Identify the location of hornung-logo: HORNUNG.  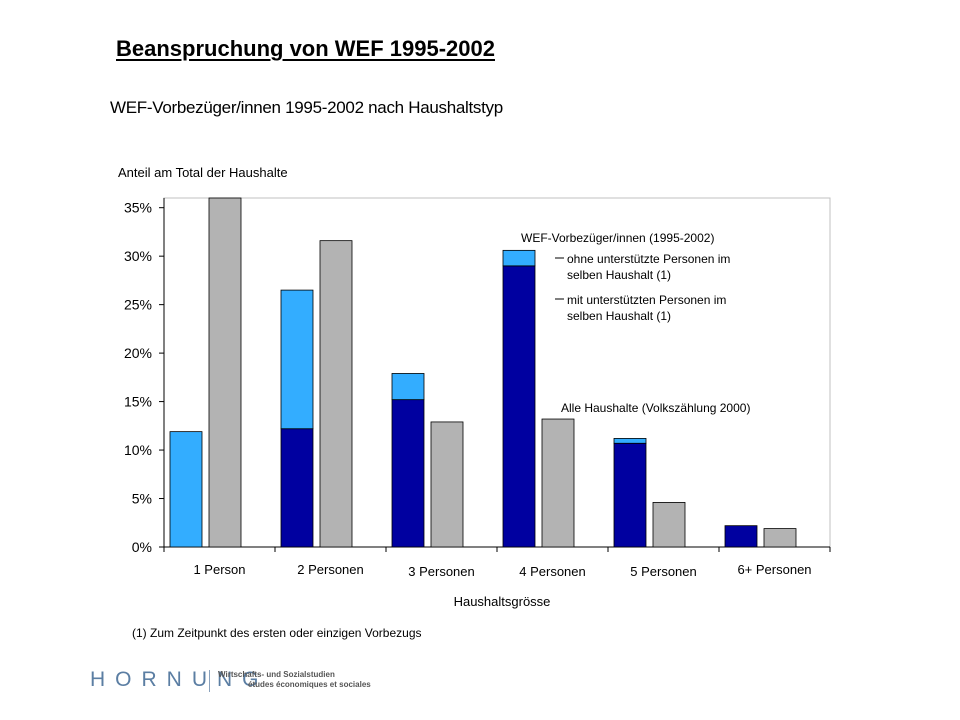
(179, 679).